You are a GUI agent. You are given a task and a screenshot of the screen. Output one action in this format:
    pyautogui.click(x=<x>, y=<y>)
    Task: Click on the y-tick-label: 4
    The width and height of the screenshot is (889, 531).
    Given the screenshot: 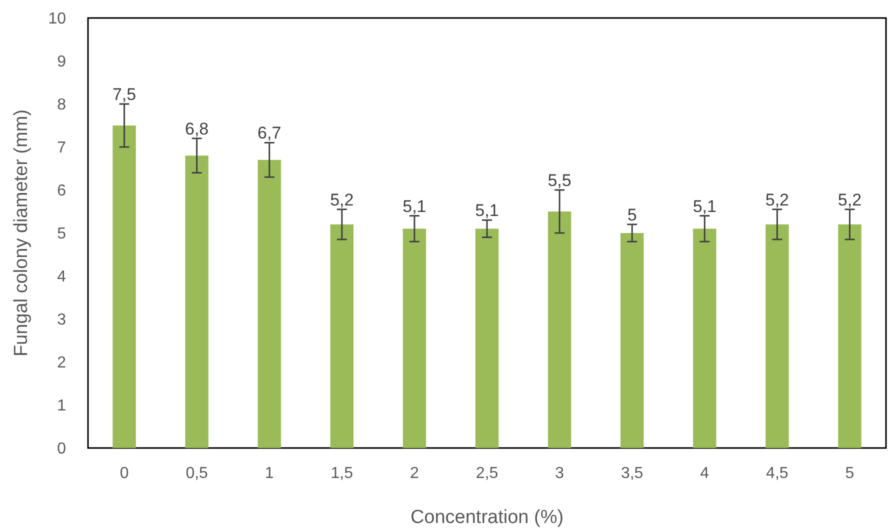 What is the action you would take?
    pyautogui.click(x=61, y=277)
    